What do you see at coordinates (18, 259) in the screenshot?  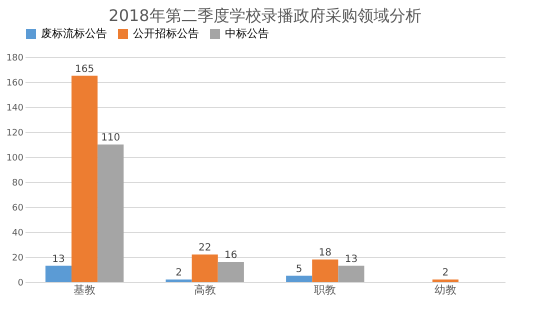 I see `y-tick-label: 20` at bounding box center [18, 259].